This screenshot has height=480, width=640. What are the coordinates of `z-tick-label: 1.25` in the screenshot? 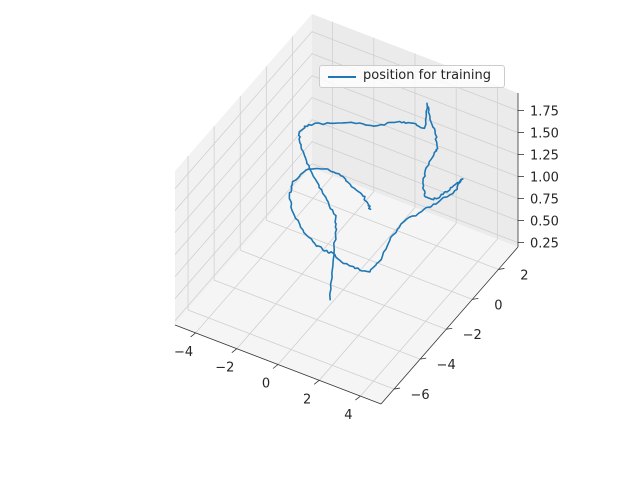 It's located at (544, 156).